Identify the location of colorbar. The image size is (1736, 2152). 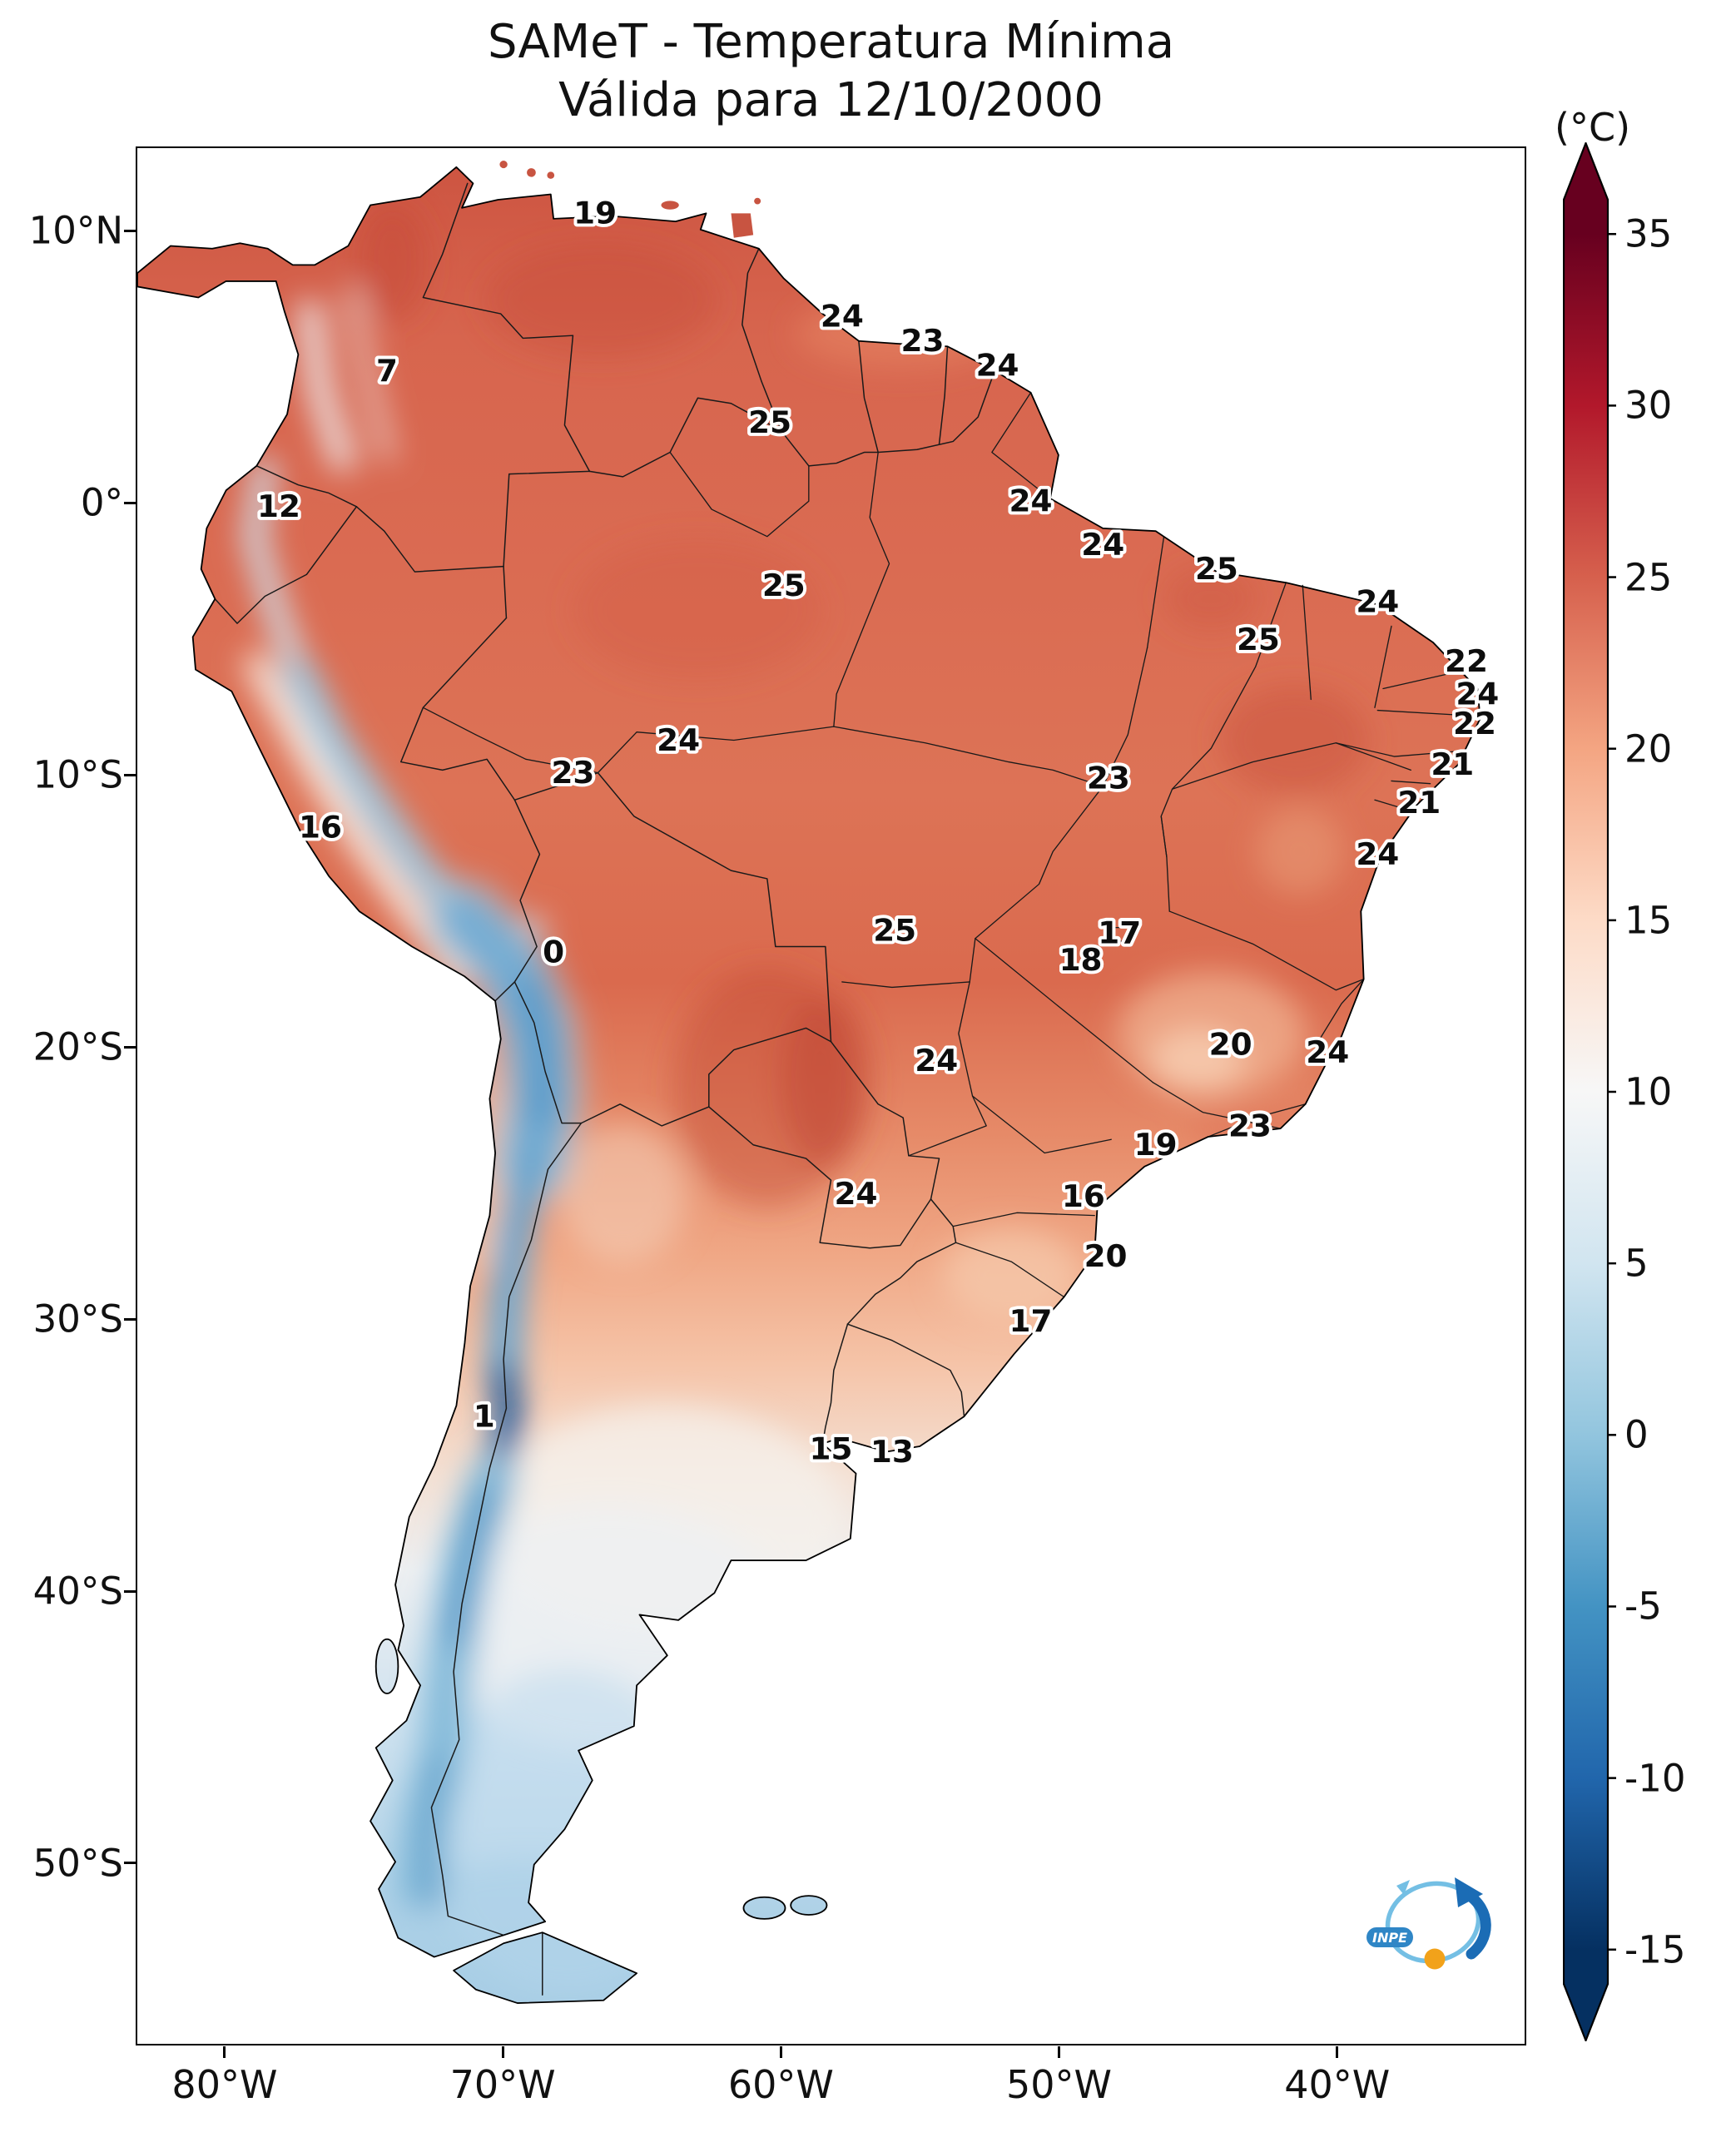
(1590, 1091).